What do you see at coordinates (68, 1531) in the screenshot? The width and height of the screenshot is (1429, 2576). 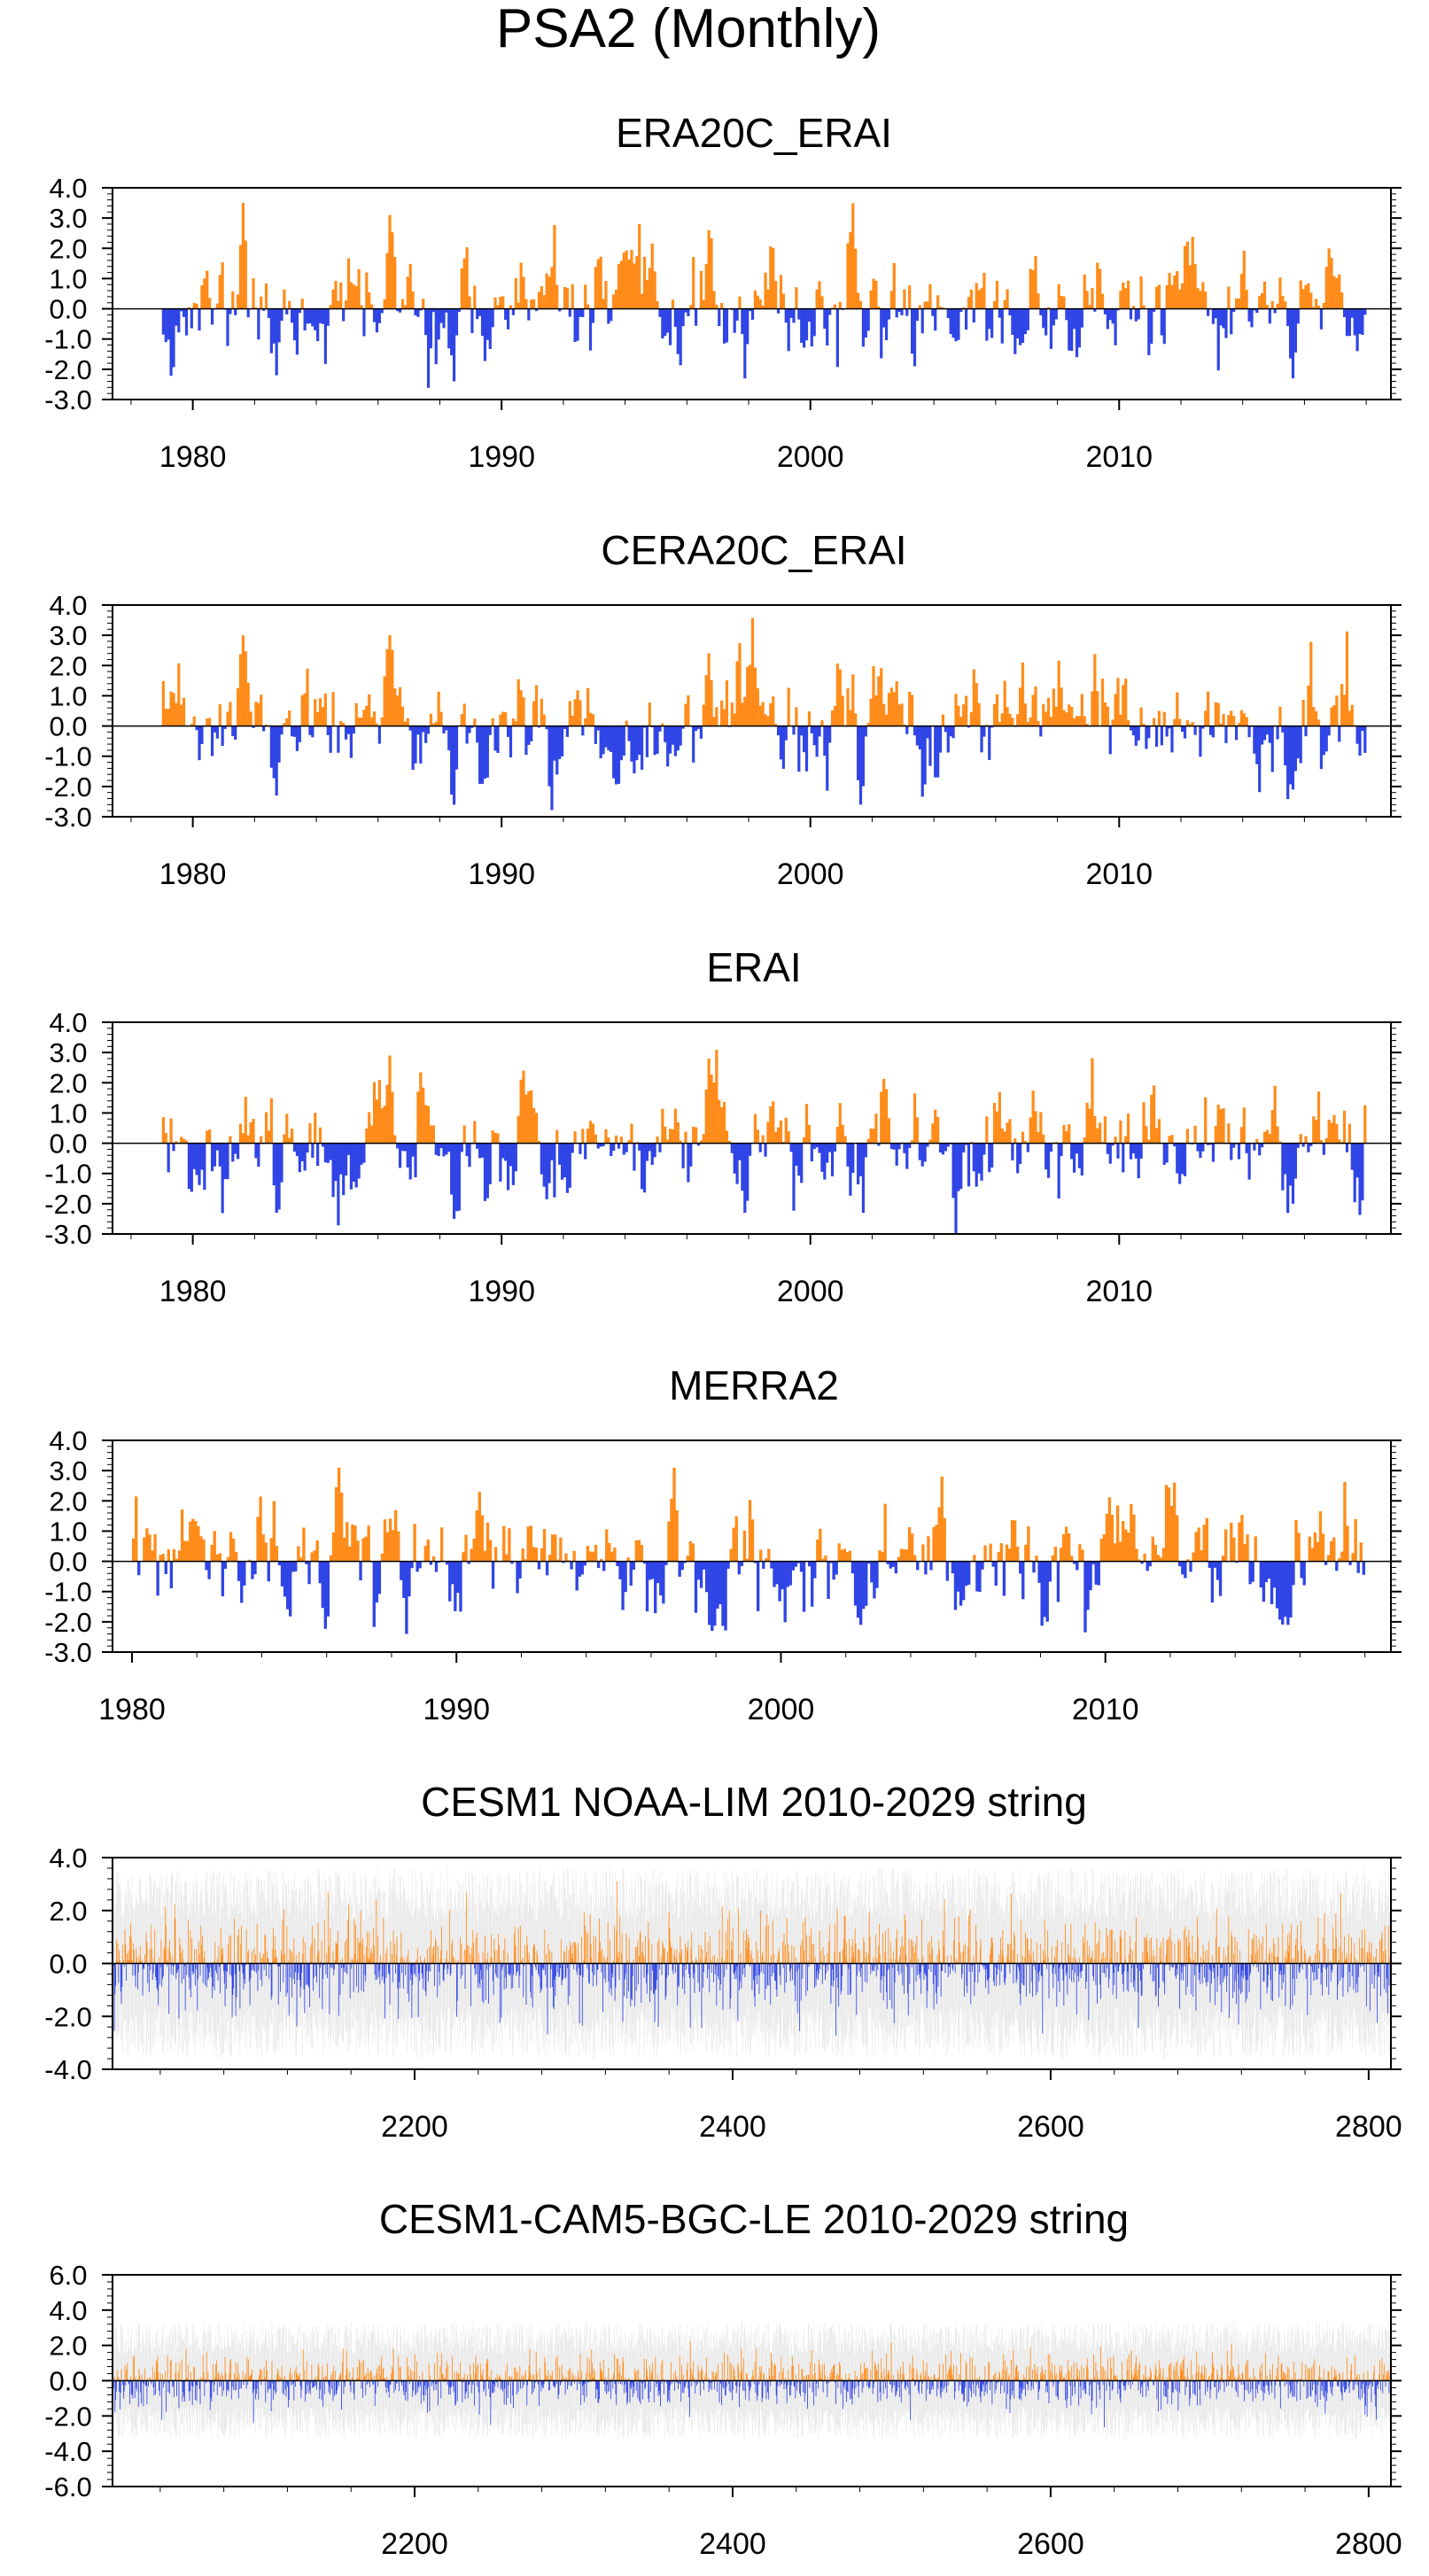 I see `y-tick-label: 1.0` at bounding box center [68, 1531].